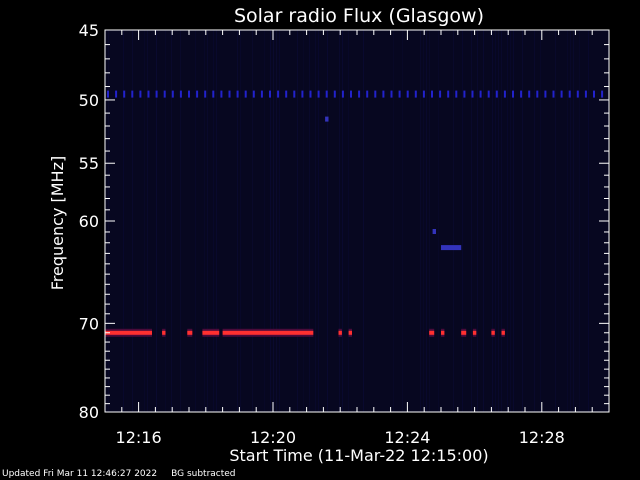 This screenshot has height=480, width=640. Describe the element at coordinates (89, 221) in the screenshot. I see `y-tick-label: 60` at that location.